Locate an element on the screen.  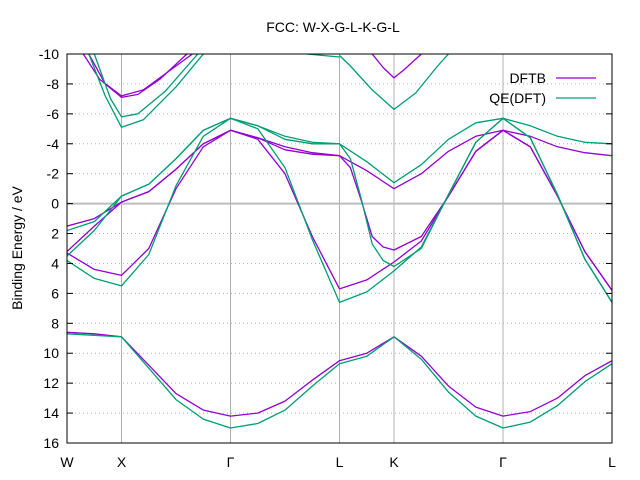
legend: DFTB QE(DFT) is located at coordinates (542, 88).